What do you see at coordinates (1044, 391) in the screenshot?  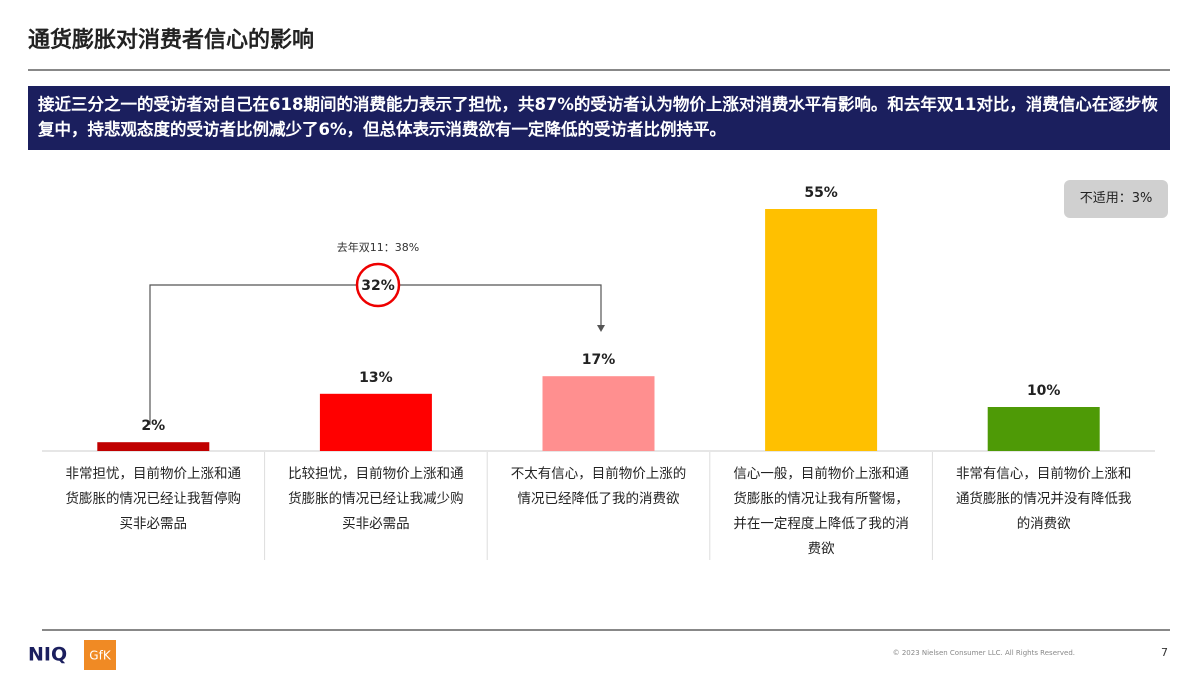 I see `value-label: 10%` at bounding box center [1044, 391].